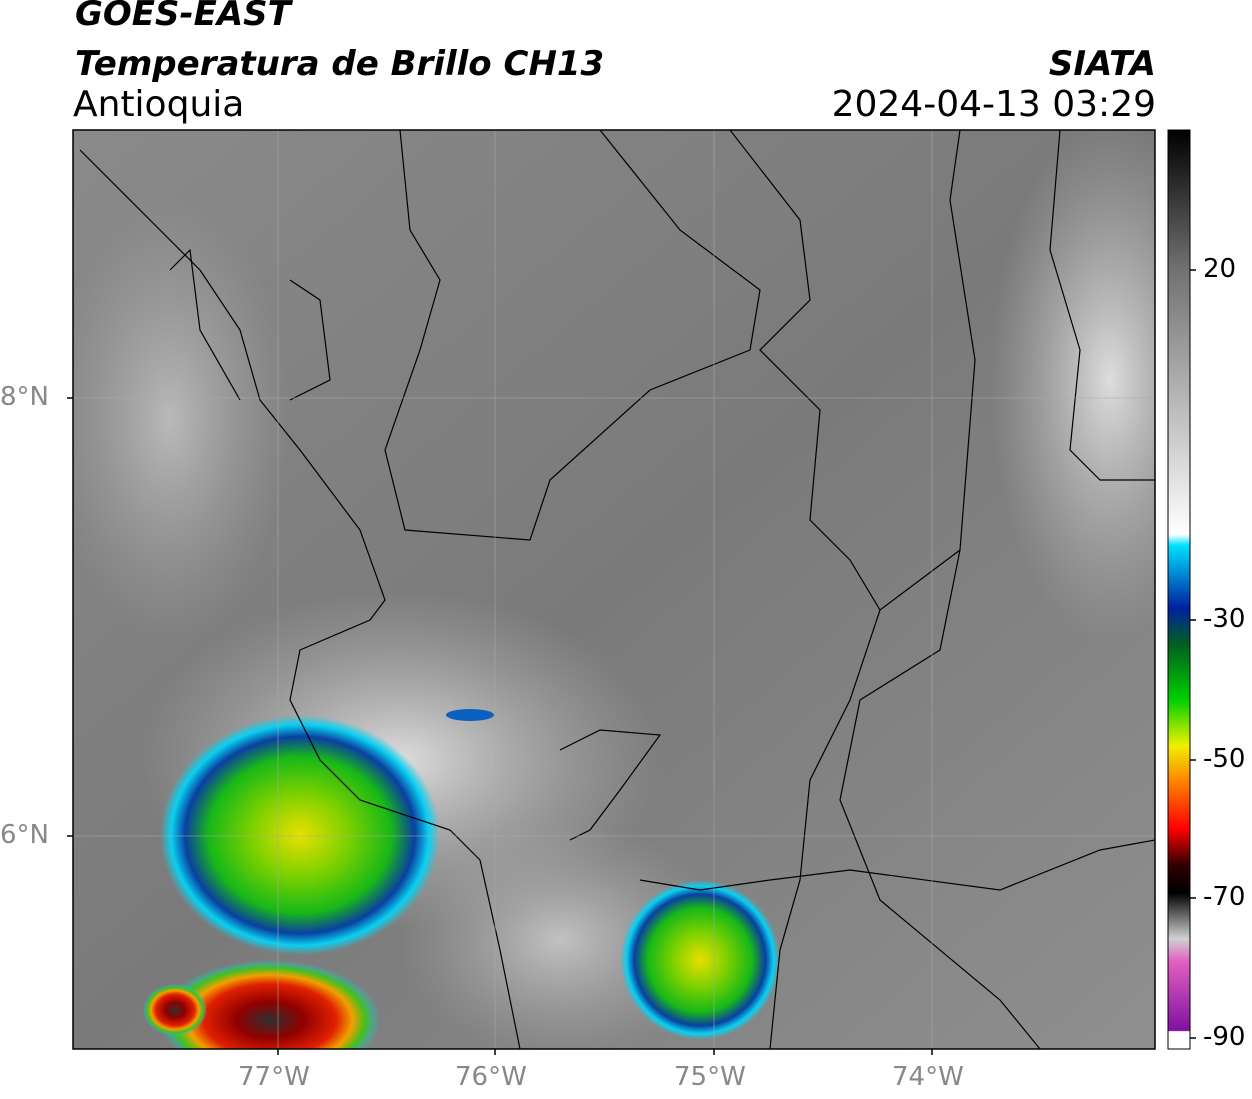 The height and width of the screenshot is (1099, 1252). What do you see at coordinates (1179, 589) in the screenshot?
I see `colorbar` at bounding box center [1179, 589].